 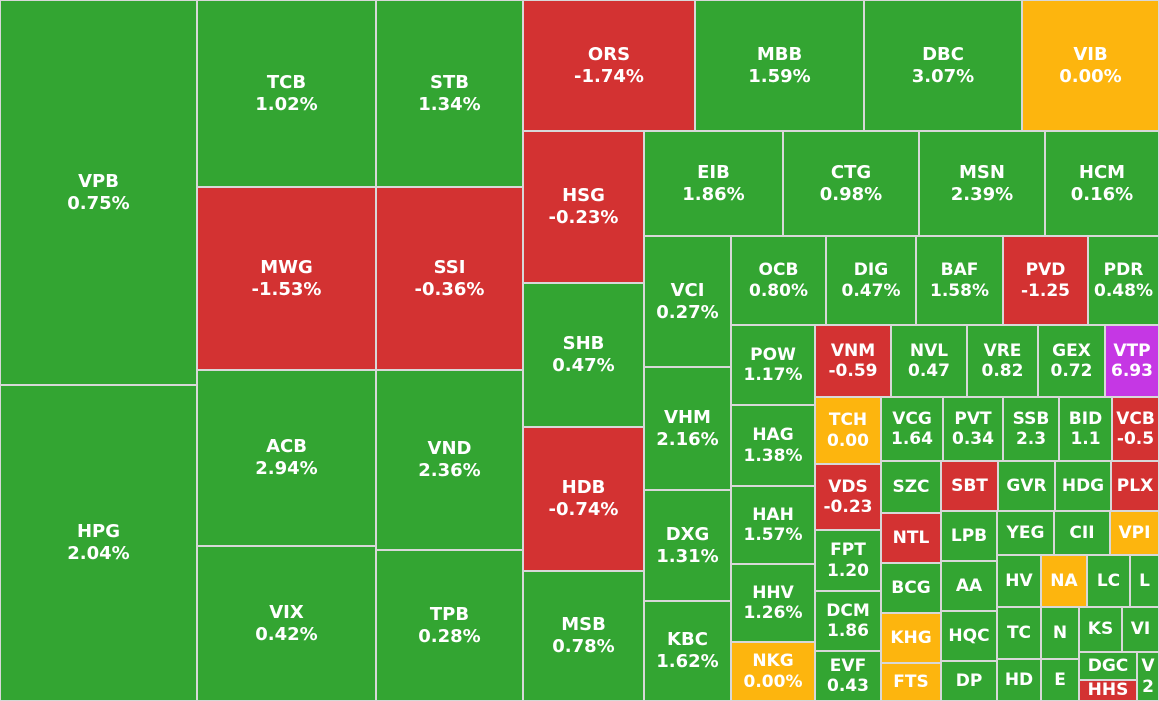 What do you see at coordinates (1045, 280) in the screenshot?
I see `tile-pvd: PVD -1.25` at bounding box center [1045, 280].